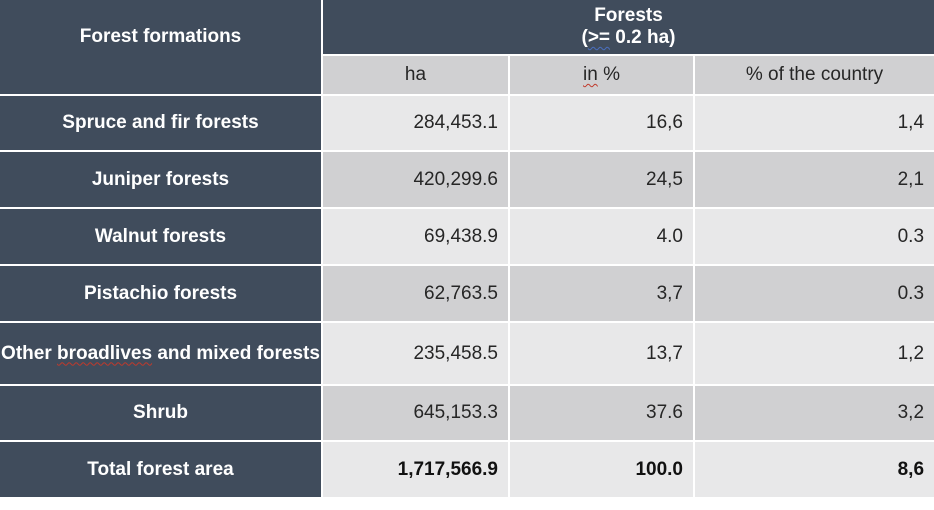 This screenshot has height=510, width=934. I want to click on spellcheck-marked-text: broadlives, so click(105, 353).